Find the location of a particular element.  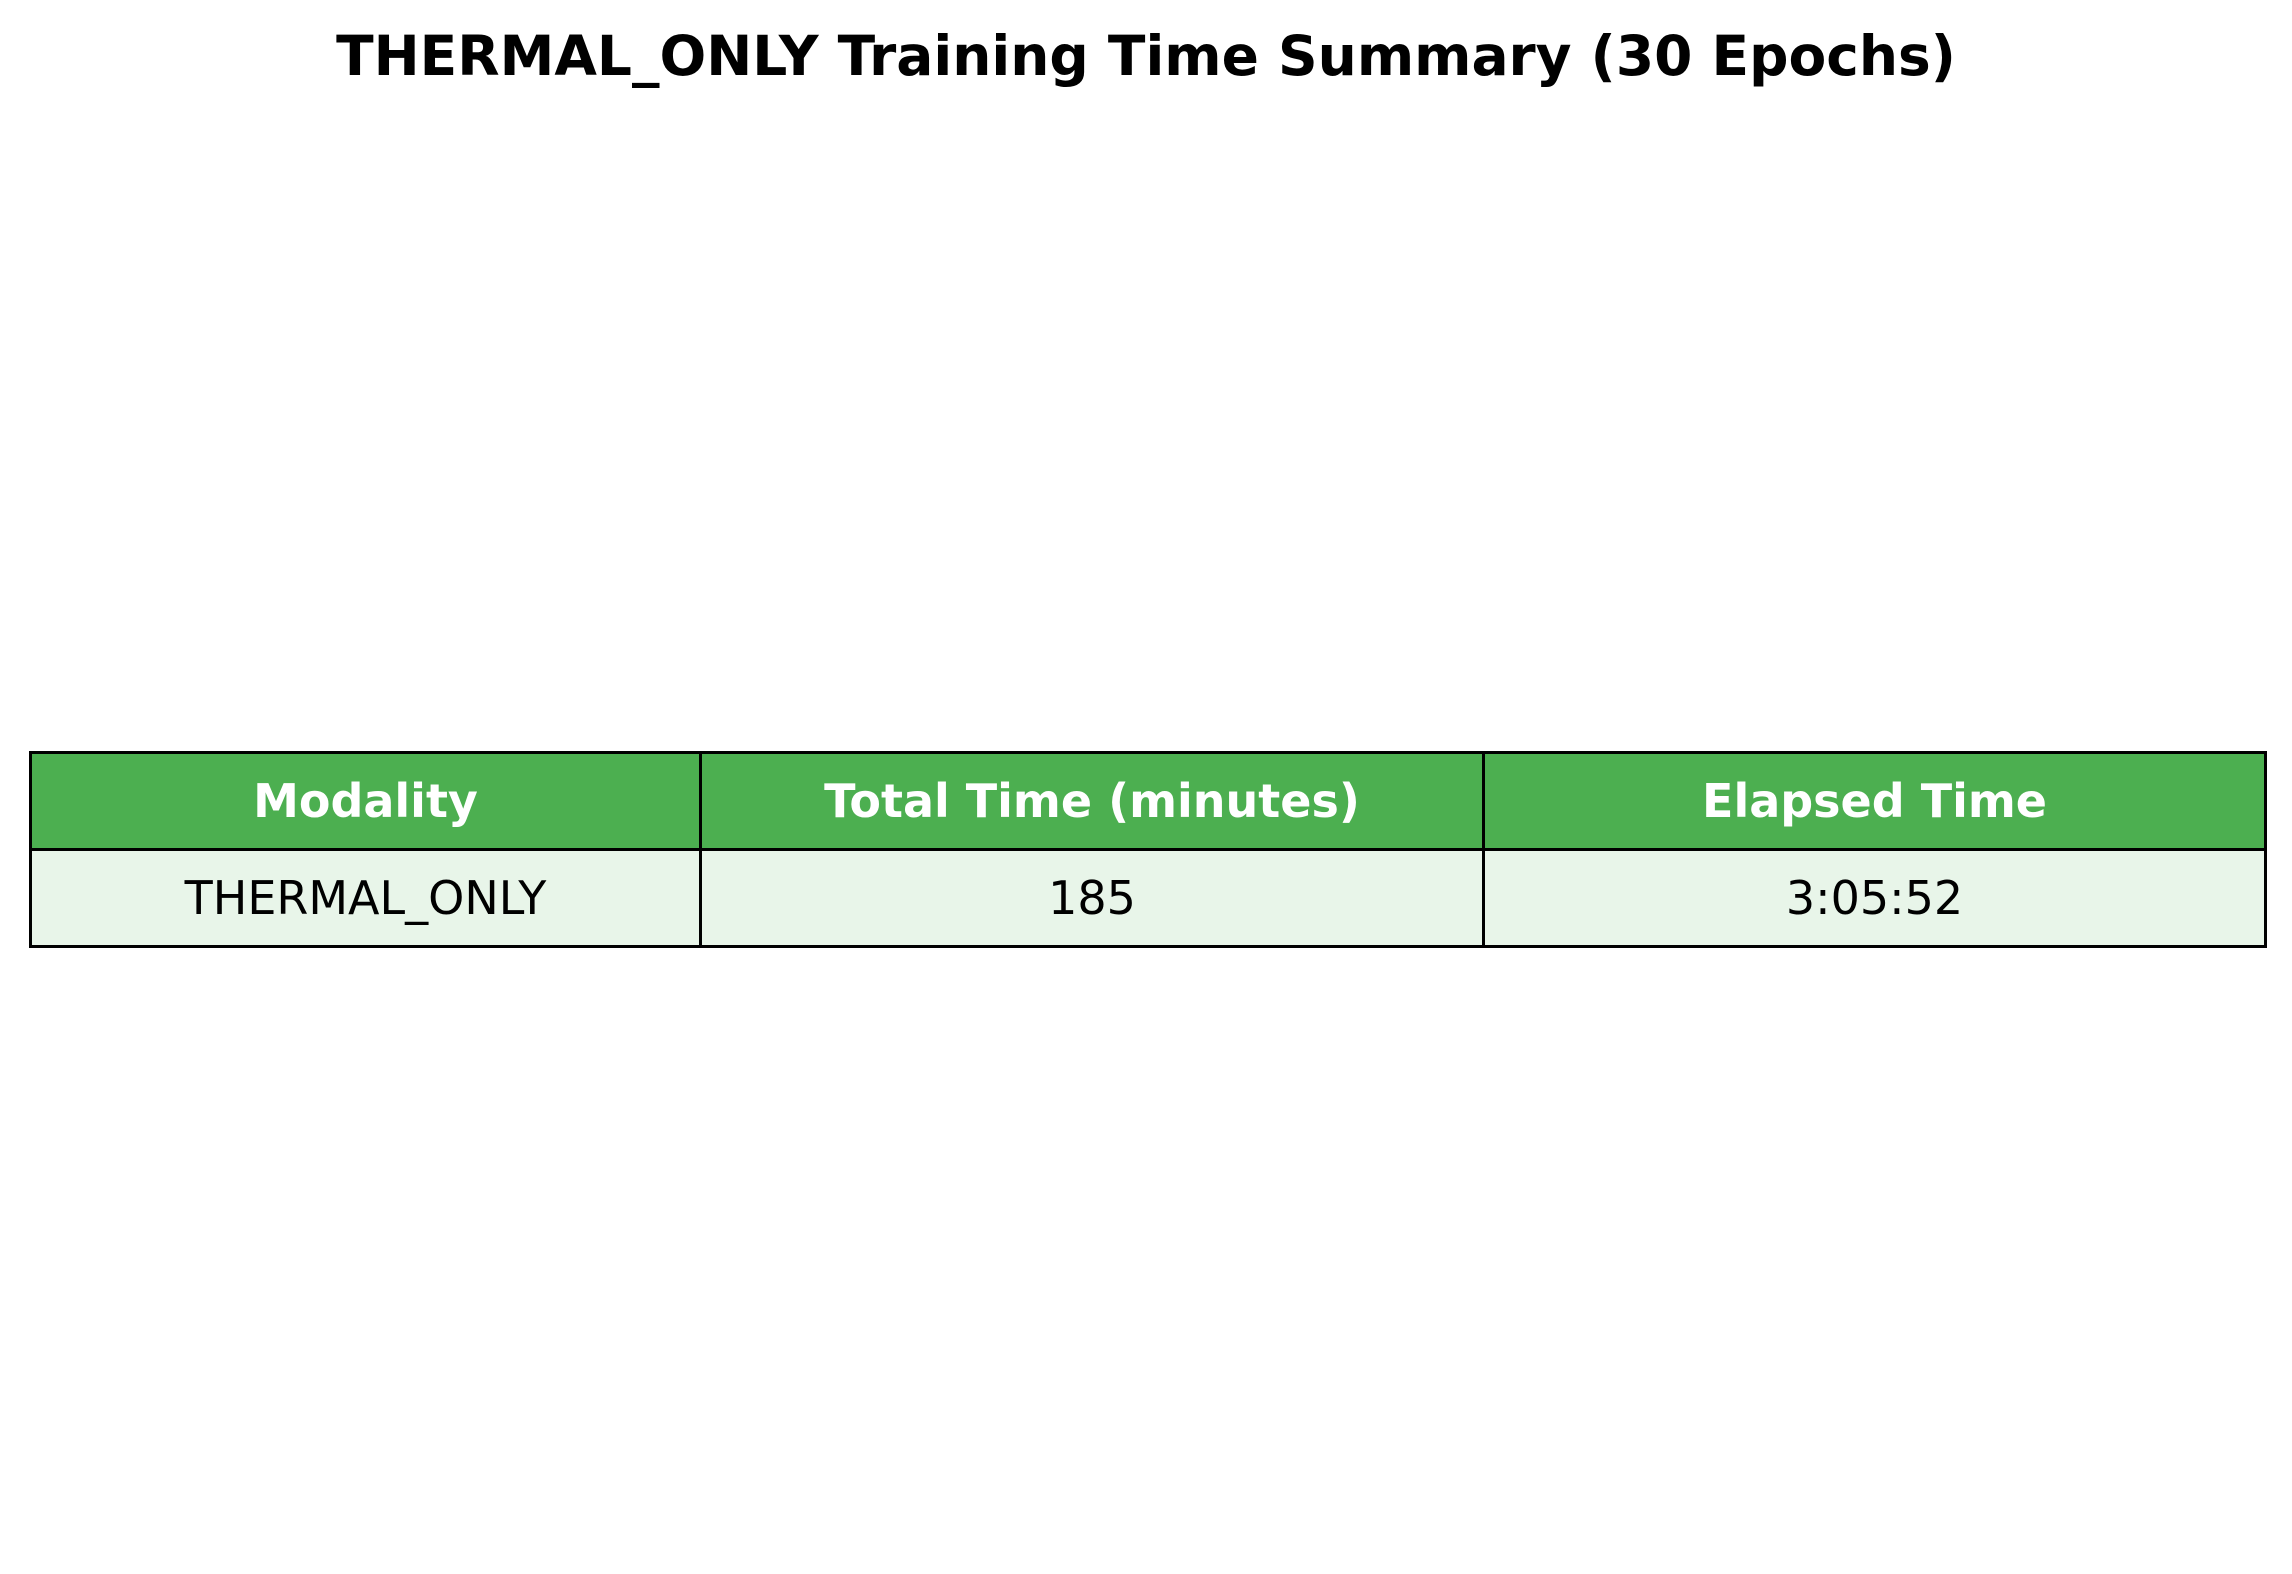

cell-elapsed-time: 3:05:52 is located at coordinates (1874, 898).